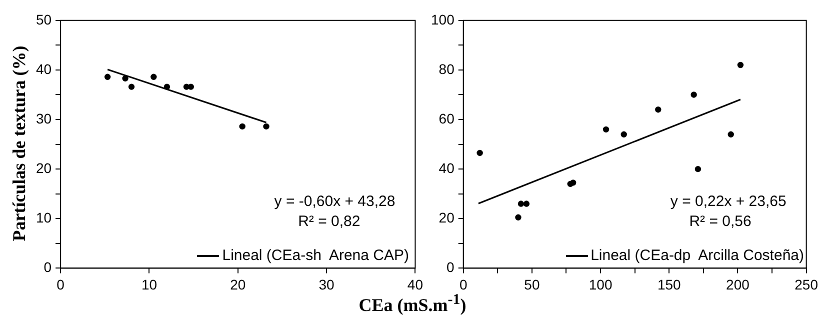  What do you see at coordinates (149, 284) in the screenshot?
I see `x-tick-label: 10` at bounding box center [149, 284].